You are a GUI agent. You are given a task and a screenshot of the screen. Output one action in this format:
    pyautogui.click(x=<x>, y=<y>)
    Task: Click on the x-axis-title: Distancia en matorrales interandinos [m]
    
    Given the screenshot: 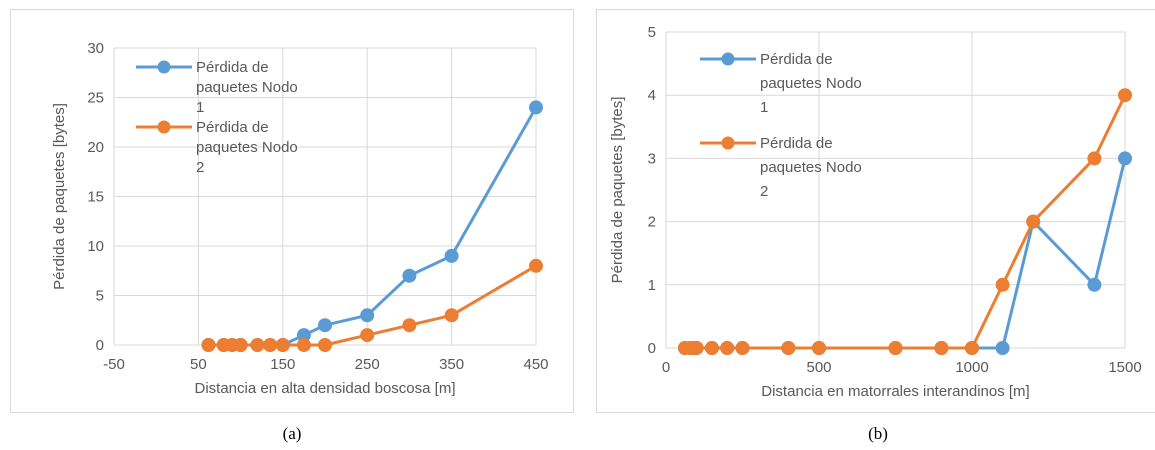 What is the action you would take?
    pyautogui.click(x=895, y=391)
    